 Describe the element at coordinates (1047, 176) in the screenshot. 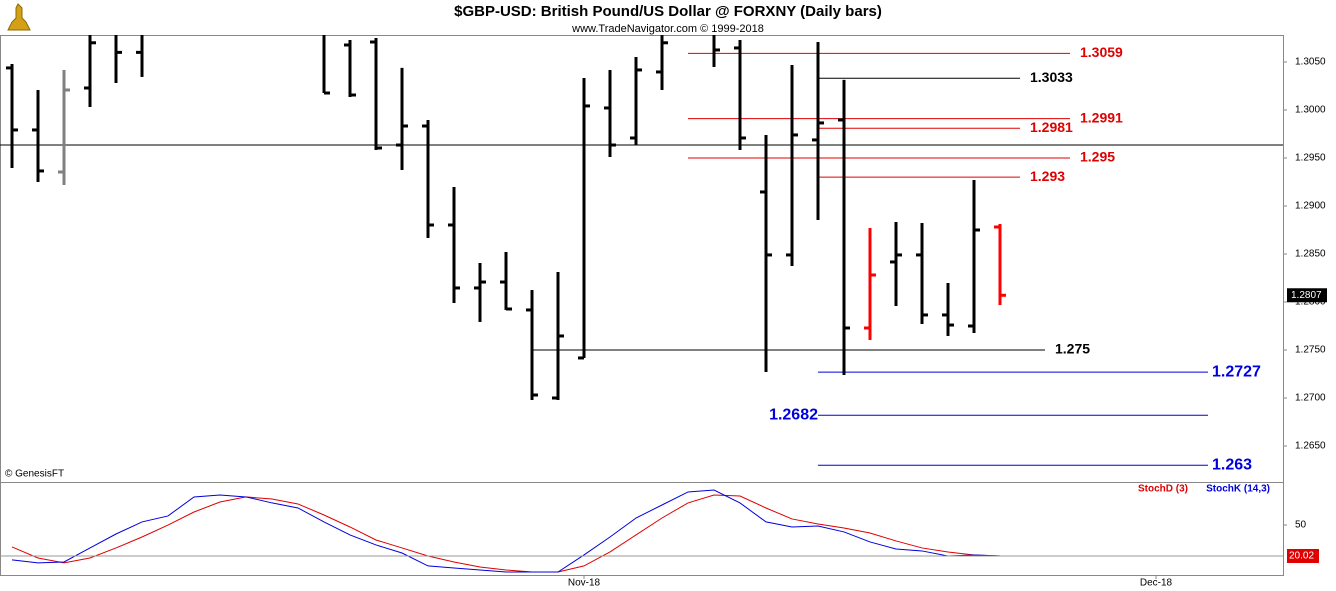

I see `level-label: 1.293` at that location.